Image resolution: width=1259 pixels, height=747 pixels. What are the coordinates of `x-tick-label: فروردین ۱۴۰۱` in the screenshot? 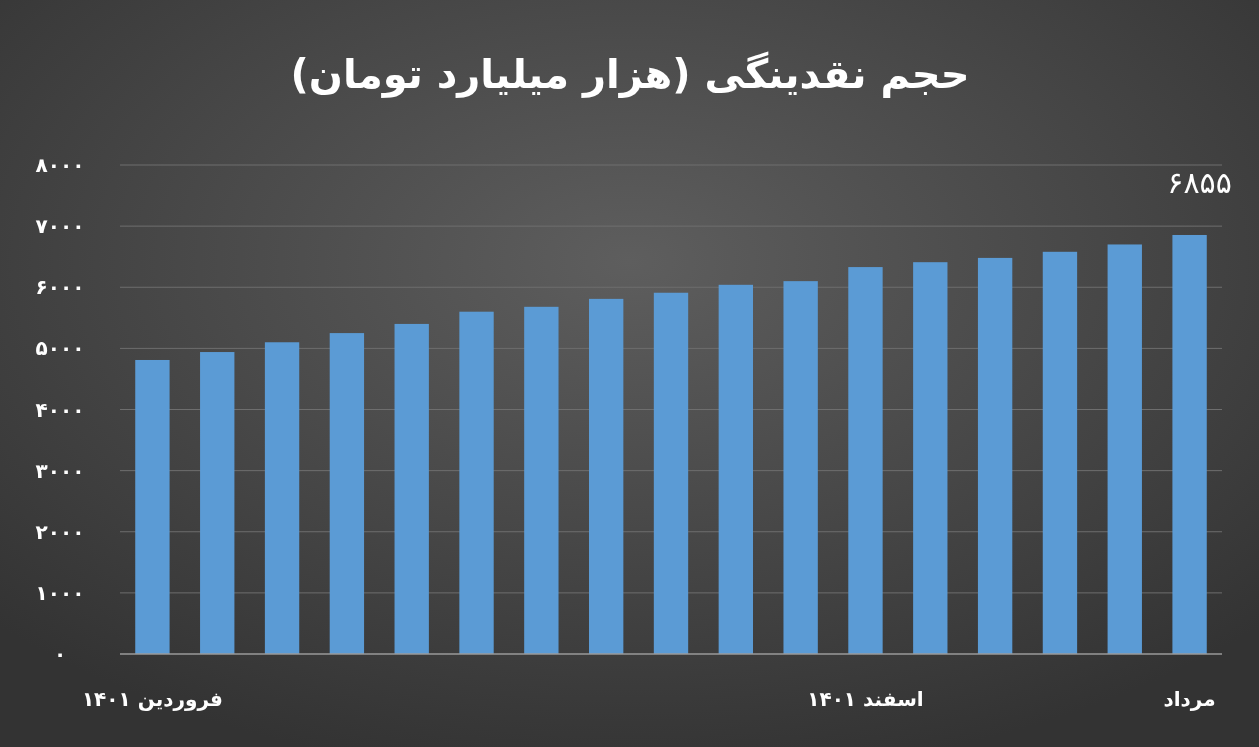 It's located at (152, 699).